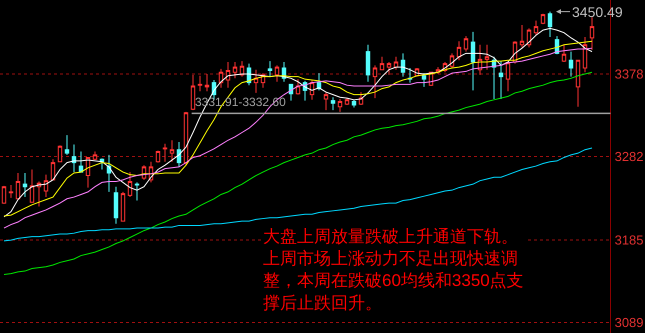 The height and width of the screenshot is (333, 645). I want to click on y-tick-label: 3378, so click(629, 74).